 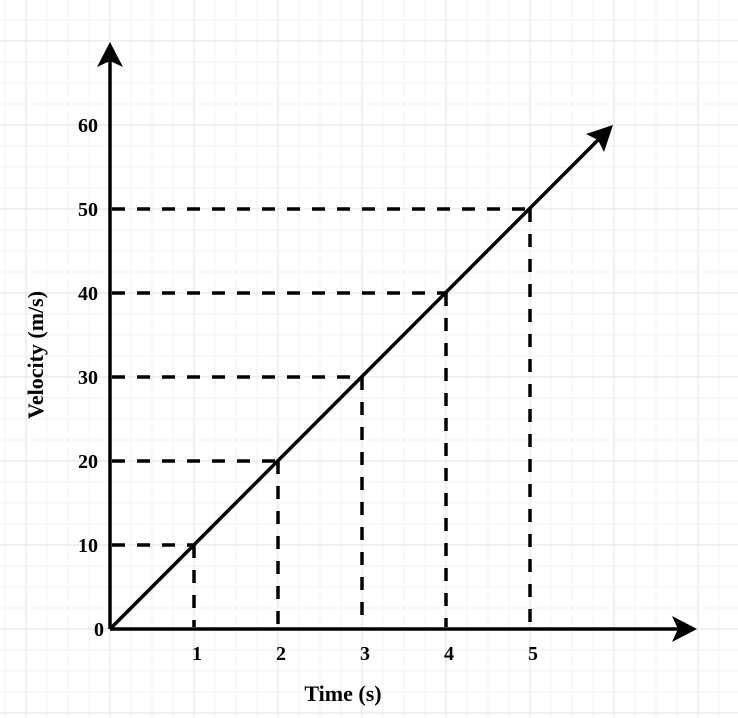 I want to click on x-tick-label: 5, so click(x=533, y=654).